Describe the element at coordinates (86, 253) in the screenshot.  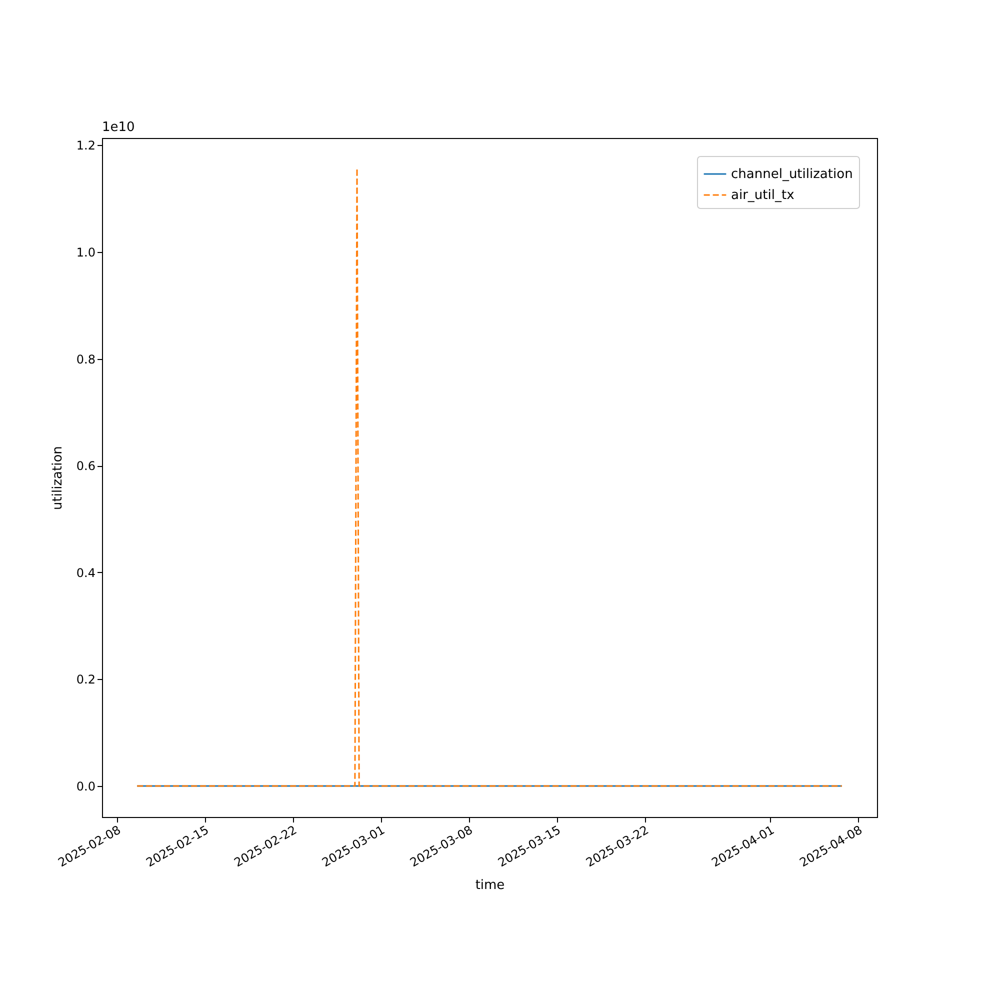
I see `y-tick-label: 1.0` at that location.